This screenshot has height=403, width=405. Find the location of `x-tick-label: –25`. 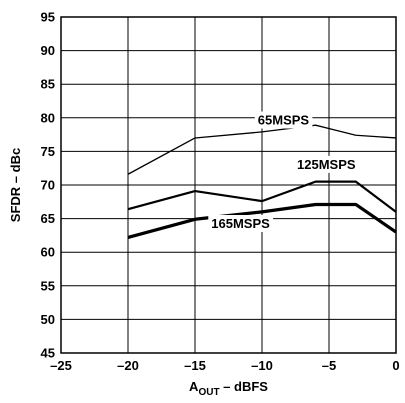

x-tick-label: –25 is located at coordinates (61, 365).